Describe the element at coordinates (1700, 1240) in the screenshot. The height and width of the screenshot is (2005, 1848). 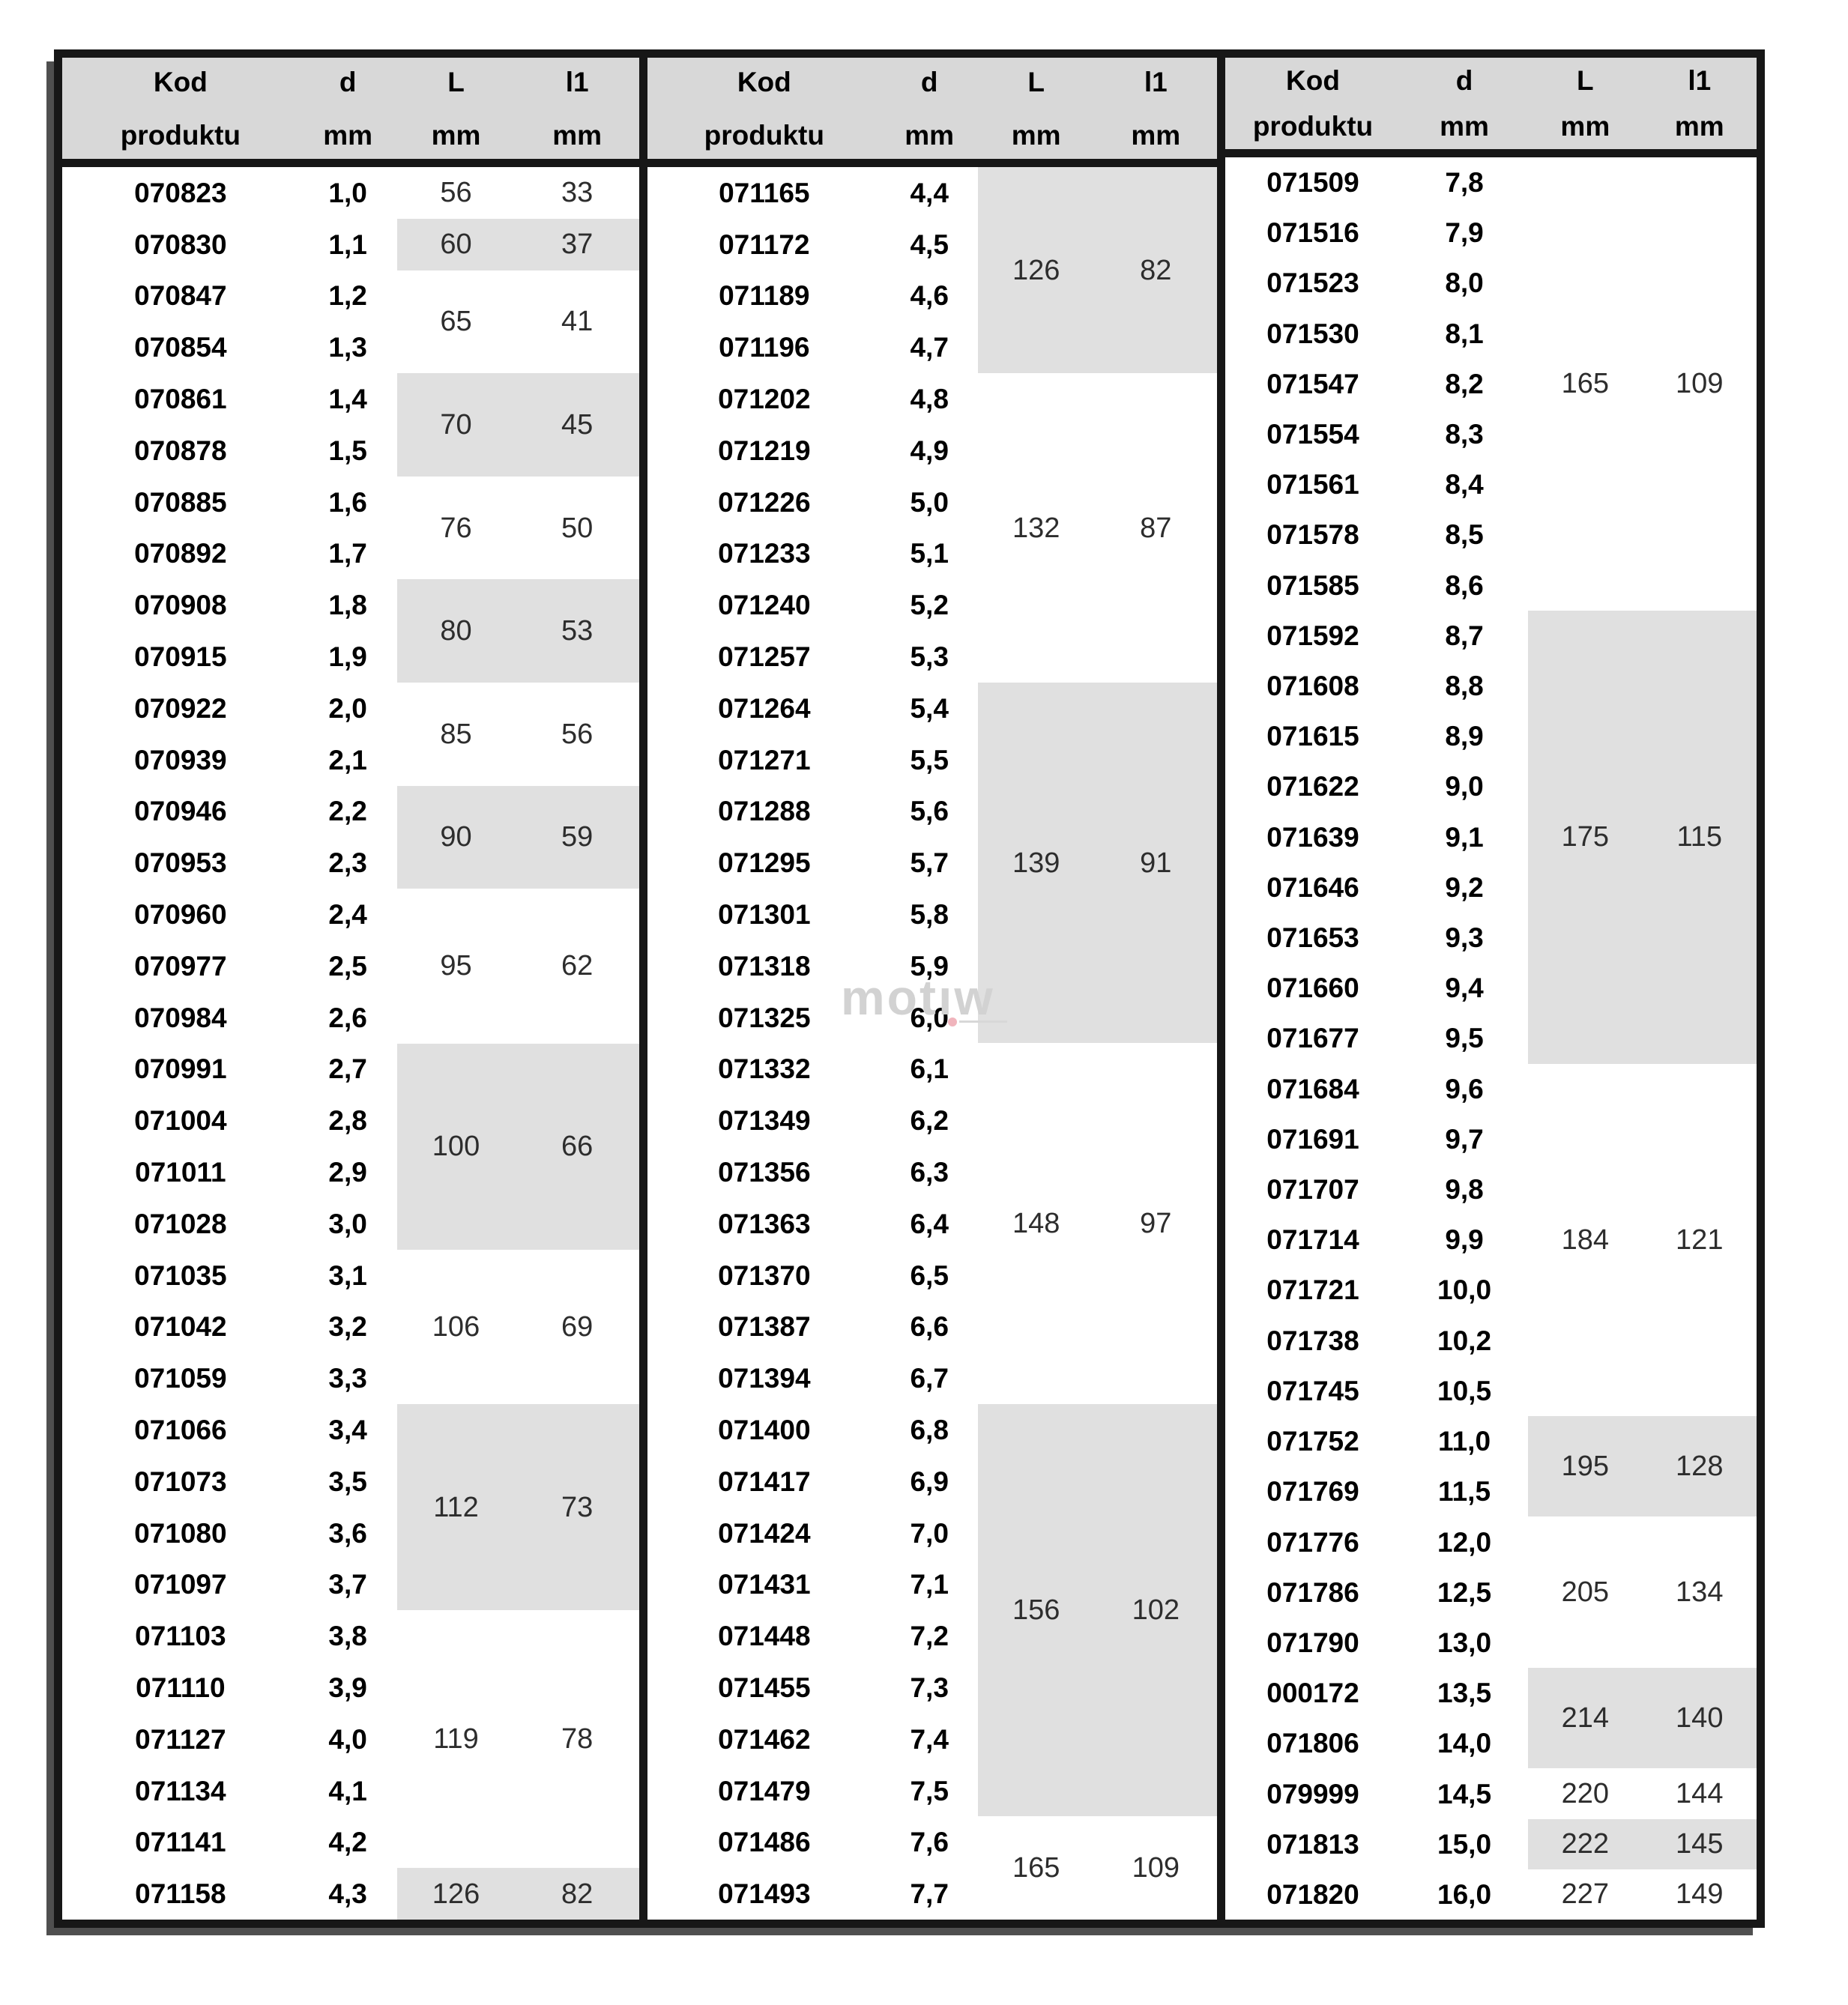
I see `l1-cell: 121` at that location.